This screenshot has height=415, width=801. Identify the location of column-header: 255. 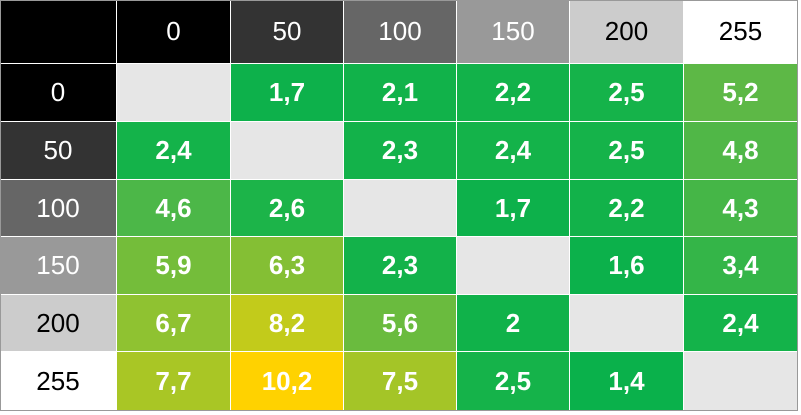
(741, 32).